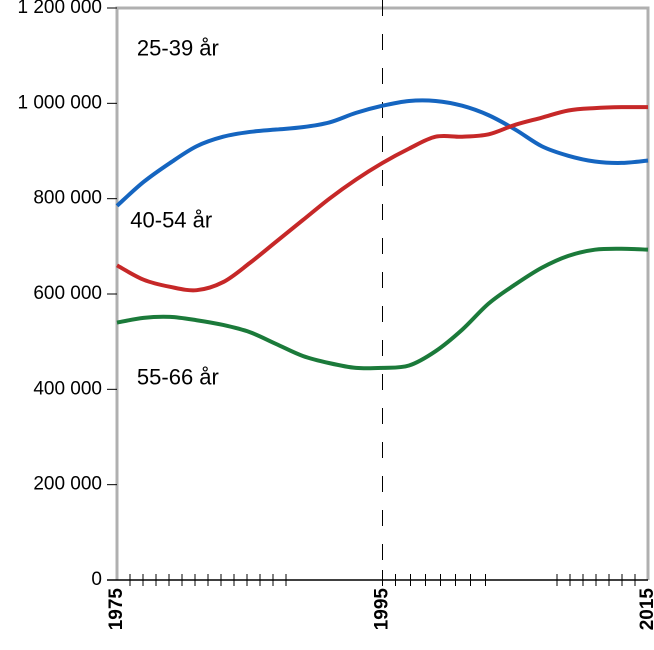 Image resolution: width=654 pixels, height=650 pixels. Describe the element at coordinates (382, 609) in the screenshot. I see `x-tick-label: 1995` at that location.